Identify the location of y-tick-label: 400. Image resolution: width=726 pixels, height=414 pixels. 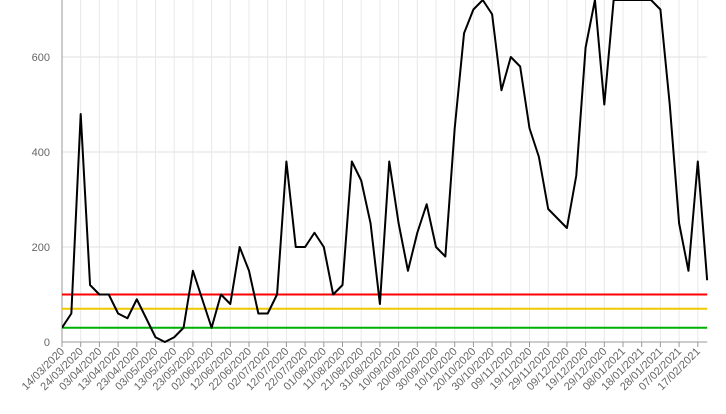
(41, 153).